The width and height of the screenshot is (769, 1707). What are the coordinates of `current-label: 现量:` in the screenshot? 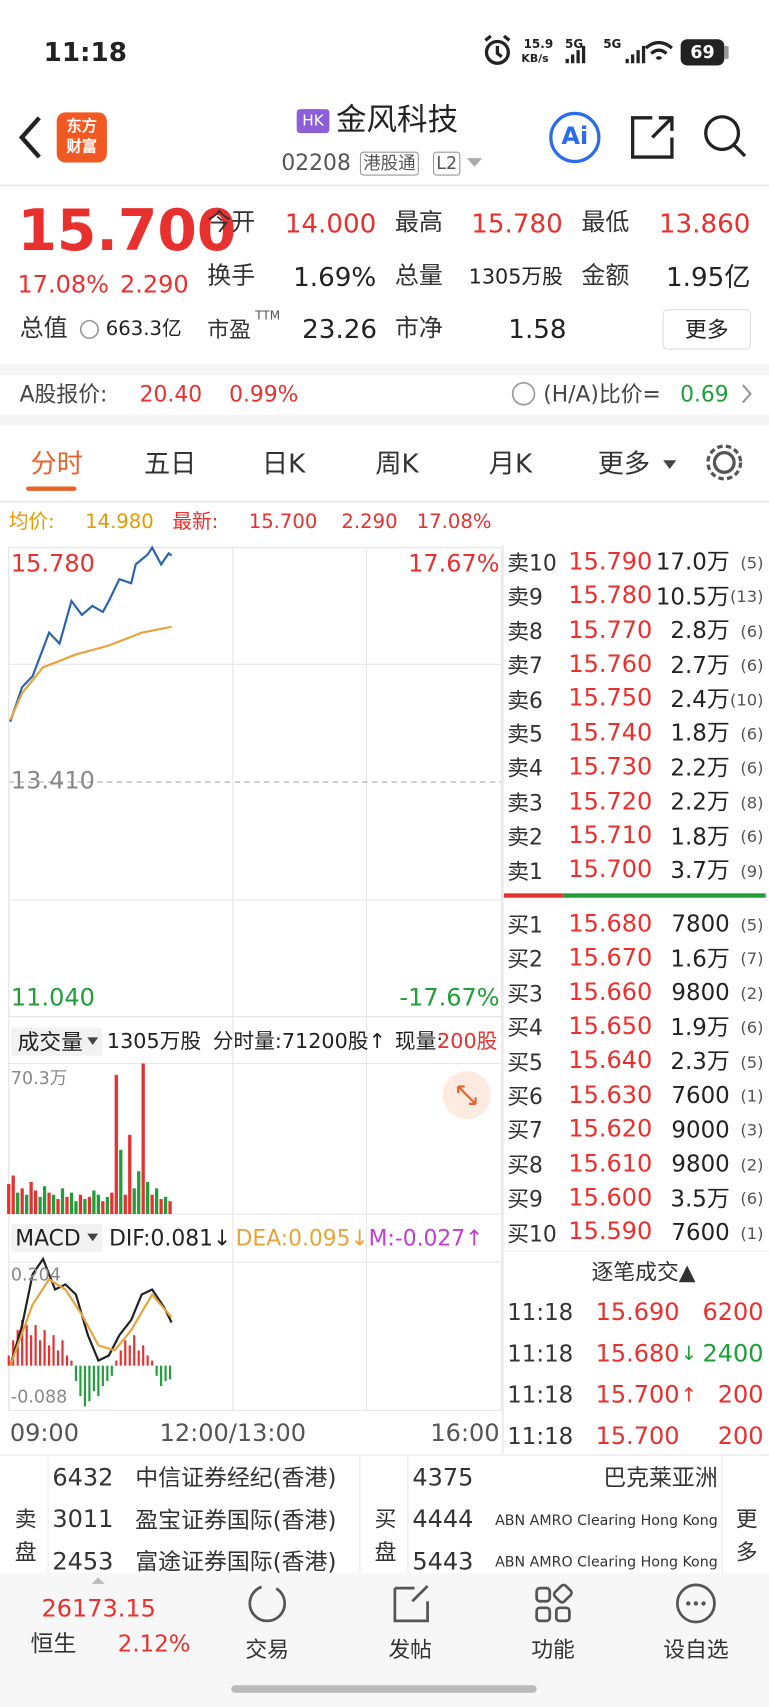 It's located at (419, 1041).